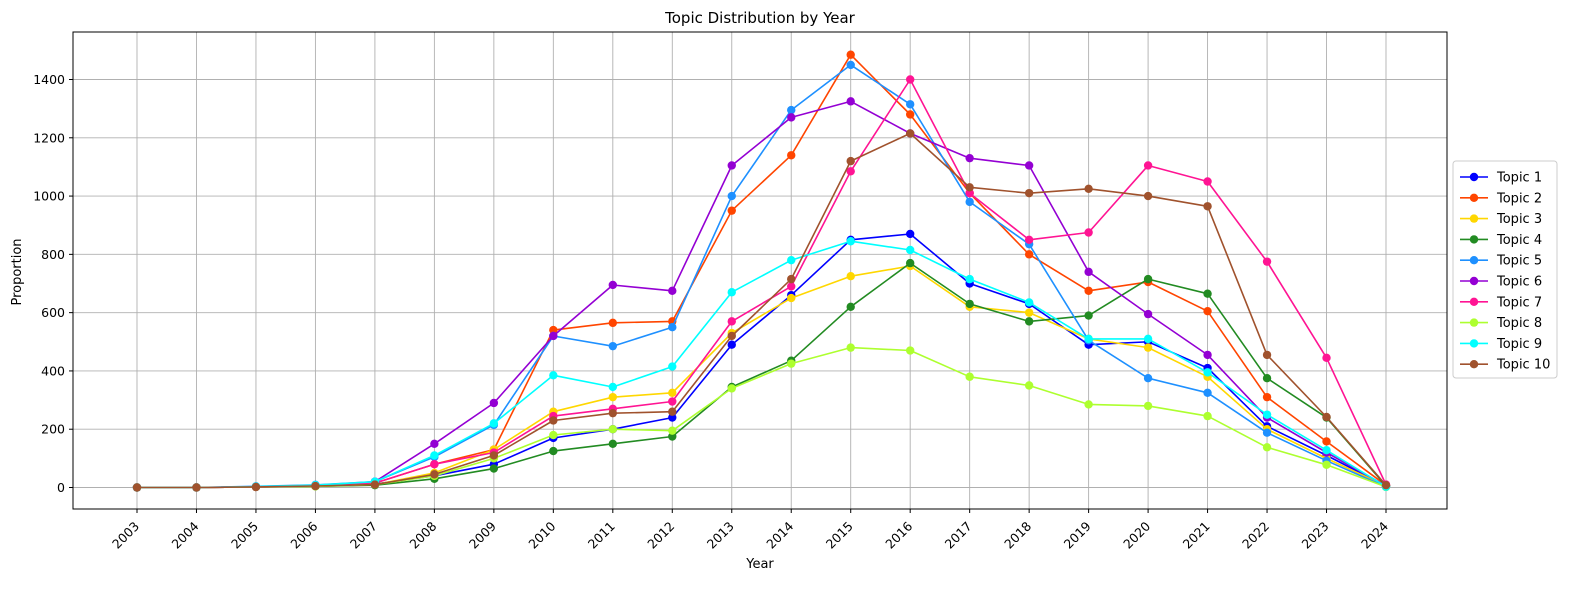 Image resolution: width=1589 pixels, height=590 pixels. What do you see at coordinates (482, 534) in the screenshot?
I see `x-tick-label: 2009` at bounding box center [482, 534].